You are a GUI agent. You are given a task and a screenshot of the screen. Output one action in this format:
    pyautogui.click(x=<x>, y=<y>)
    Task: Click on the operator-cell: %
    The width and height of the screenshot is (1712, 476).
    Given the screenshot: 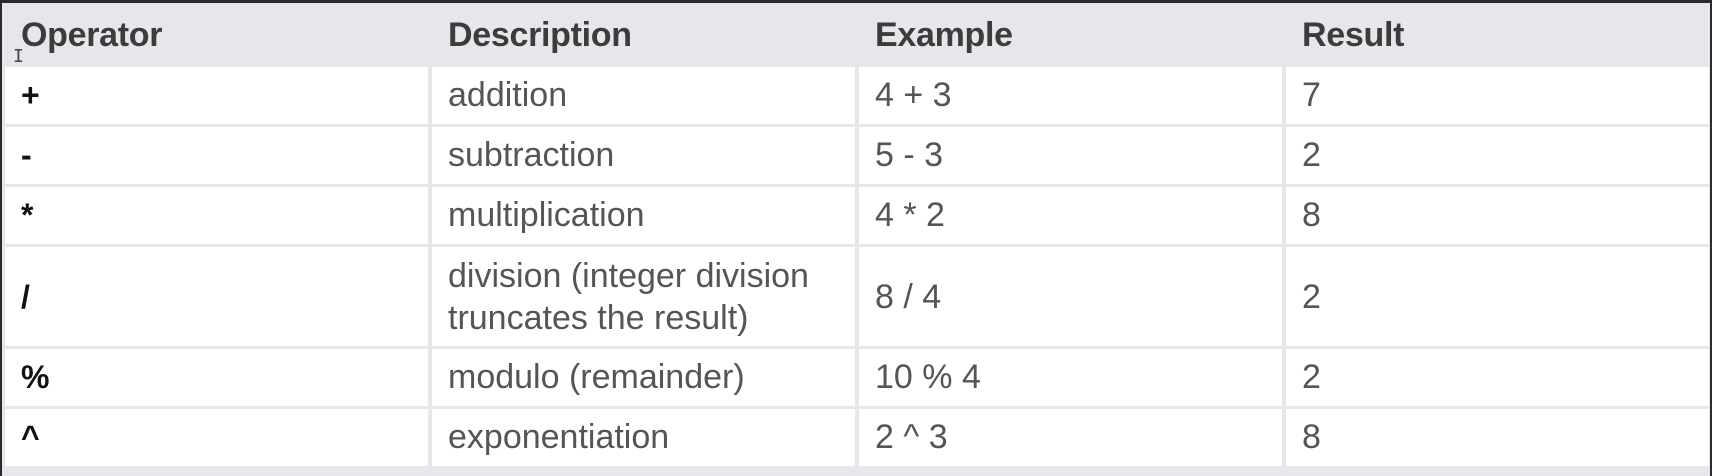 What is the action you would take?
    pyautogui.click(x=216, y=377)
    